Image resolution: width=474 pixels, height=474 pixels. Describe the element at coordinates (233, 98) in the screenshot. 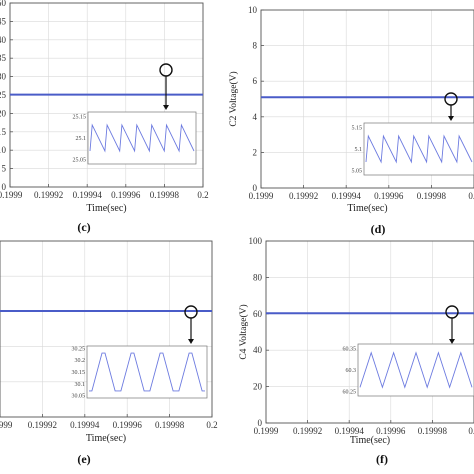

I see `y-axis-label: C2 Voltage(V)` at that location.